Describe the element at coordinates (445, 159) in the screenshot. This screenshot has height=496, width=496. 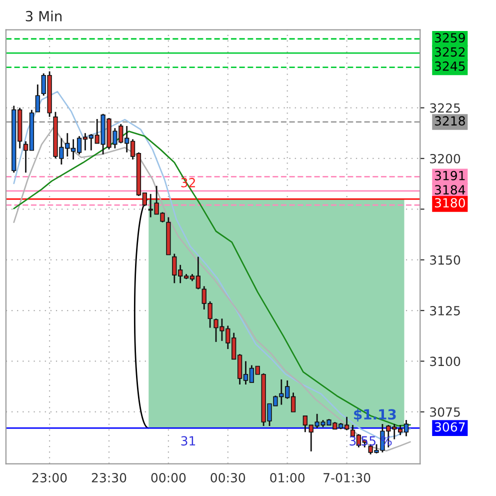
I see `y-tick-label: 3200` at that location.